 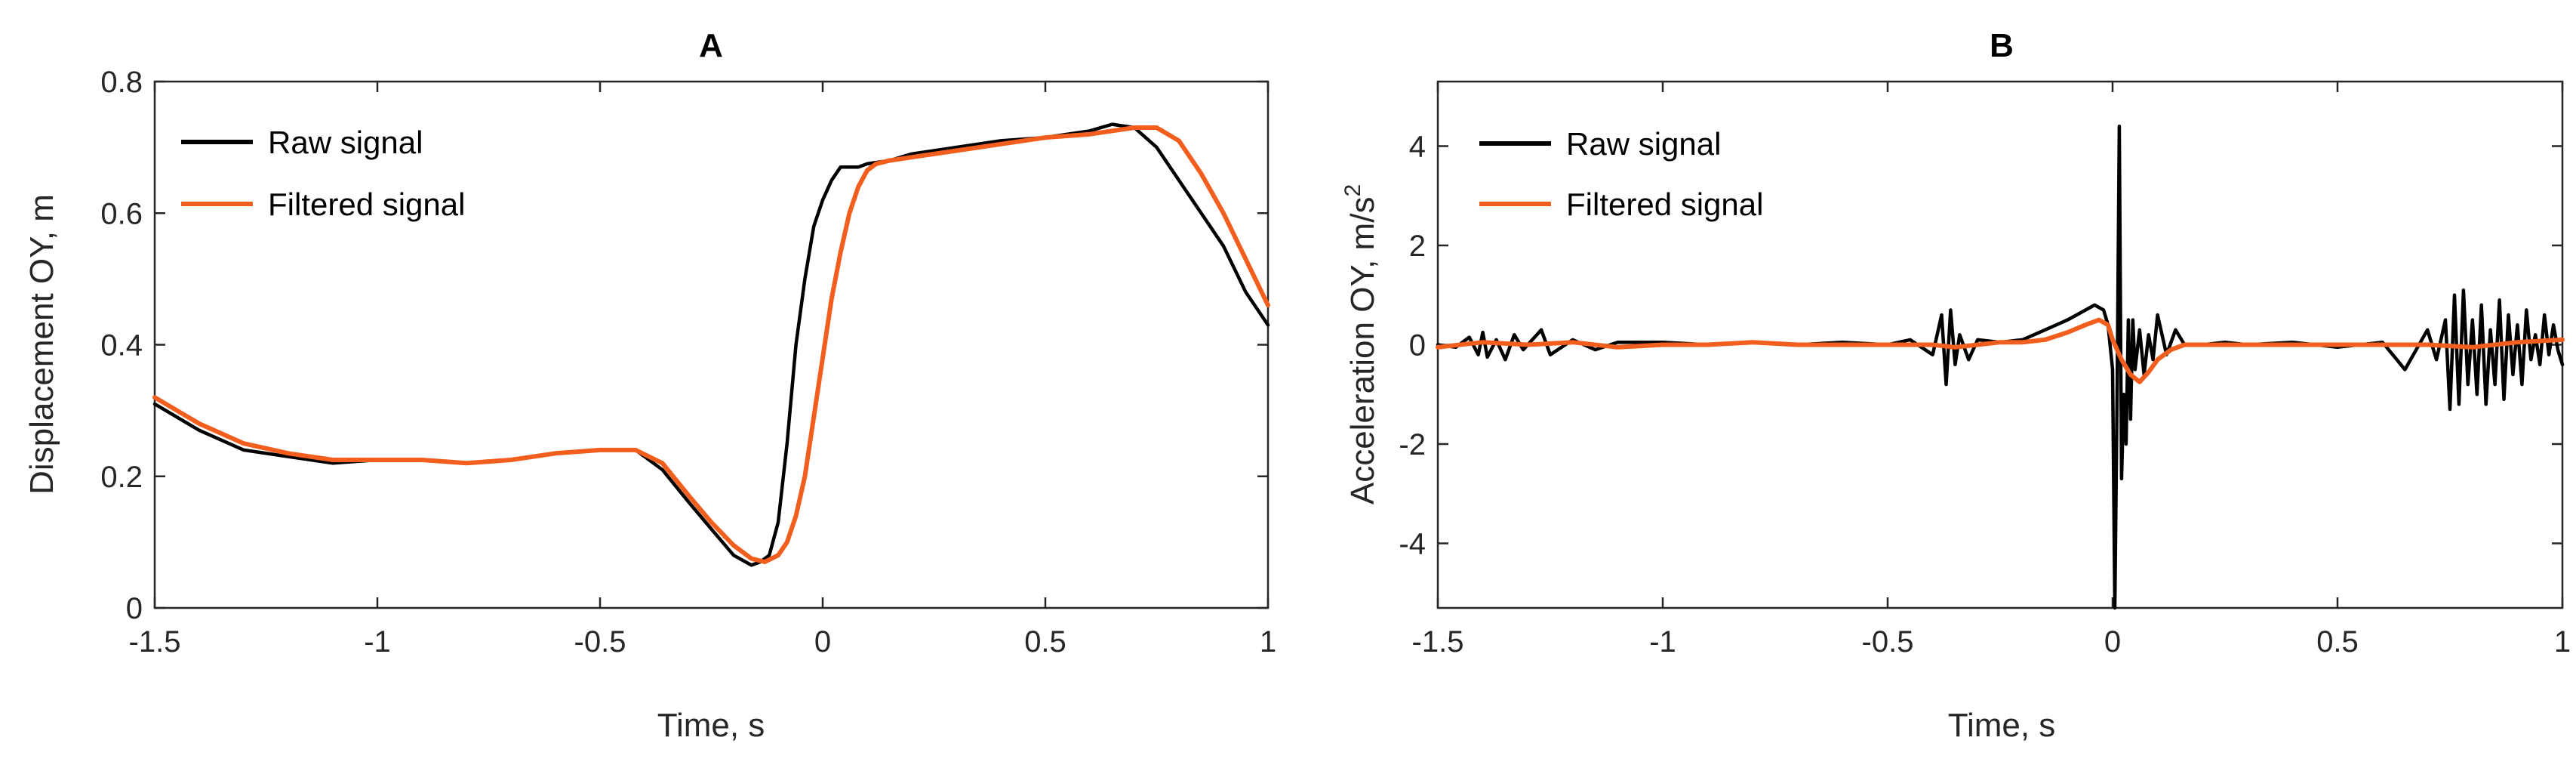 I want to click on panel-b-x-tick-label: -0.5, so click(x=1888, y=642).